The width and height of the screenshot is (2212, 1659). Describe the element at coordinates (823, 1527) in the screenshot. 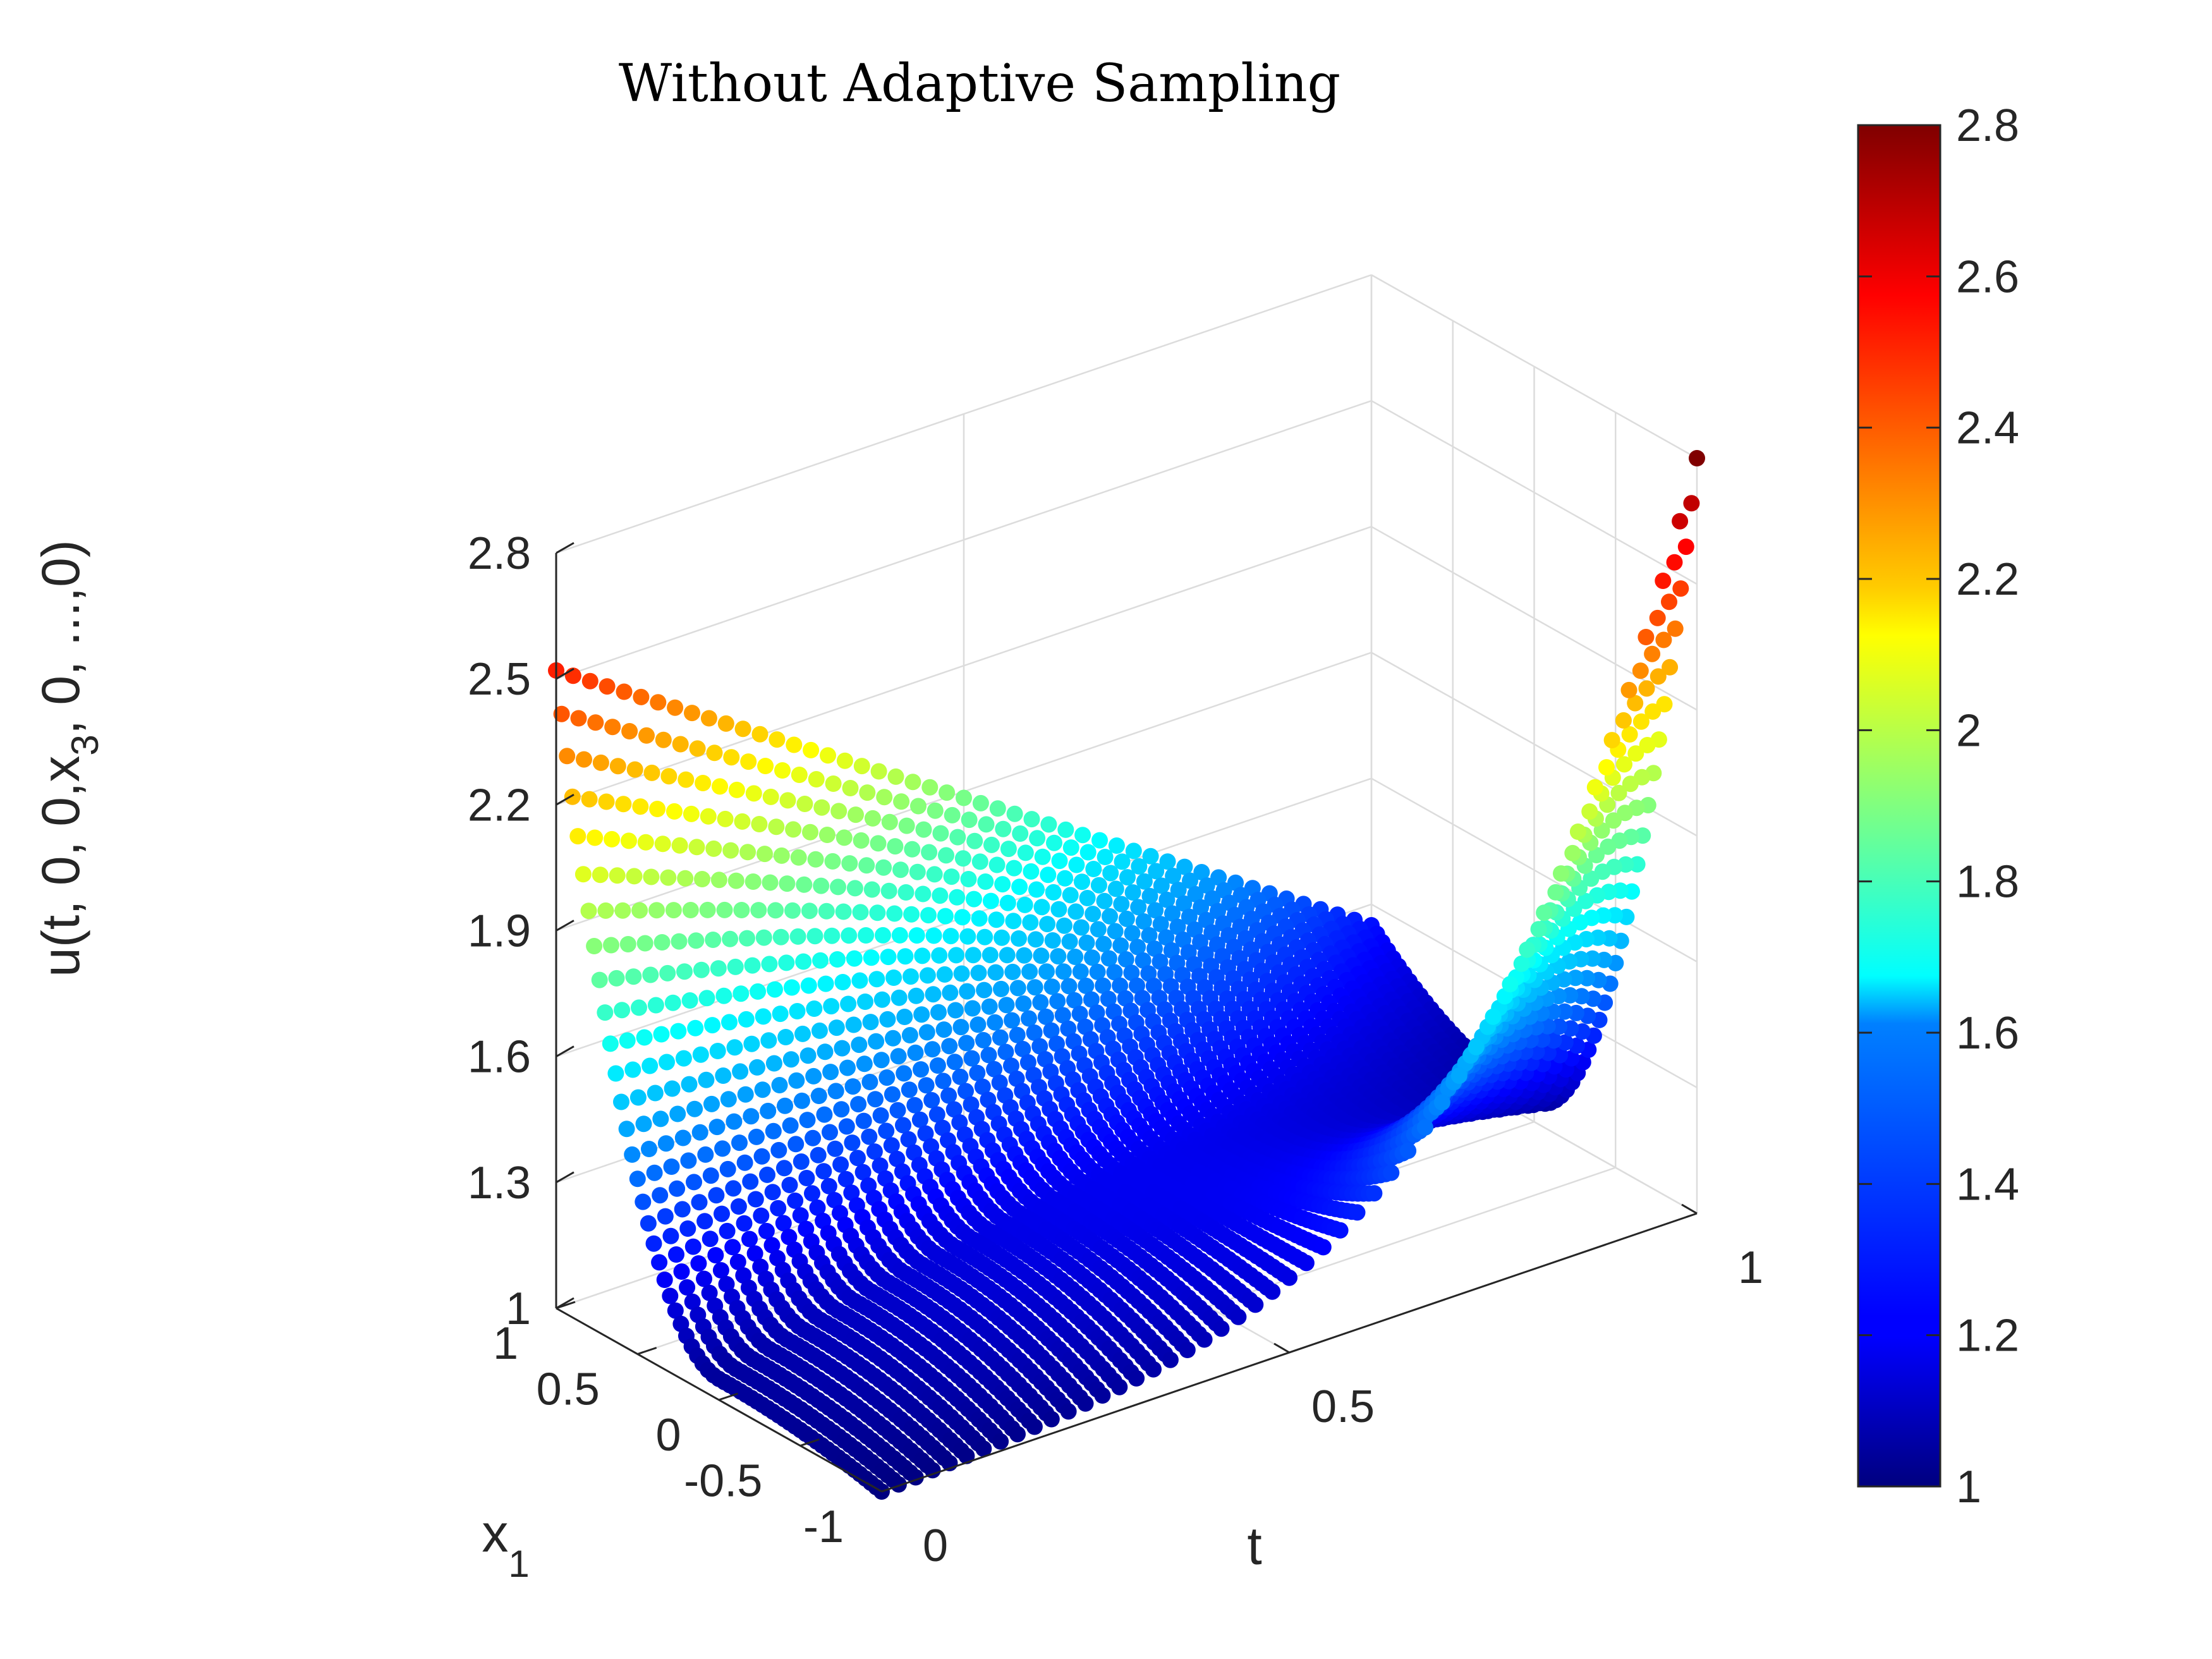

I see `x1-tick-label: -1` at that location.